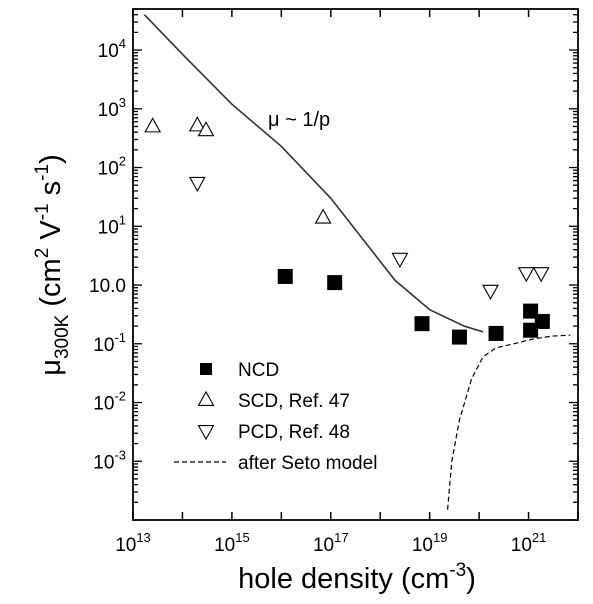  I want to click on x-tick-label: 1017, so click(331, 543).